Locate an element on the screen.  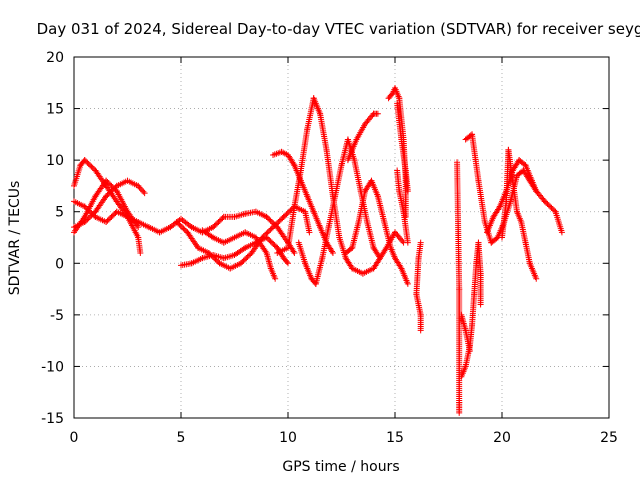
x-tick-label: 20 is located at coordinates (502, 438).